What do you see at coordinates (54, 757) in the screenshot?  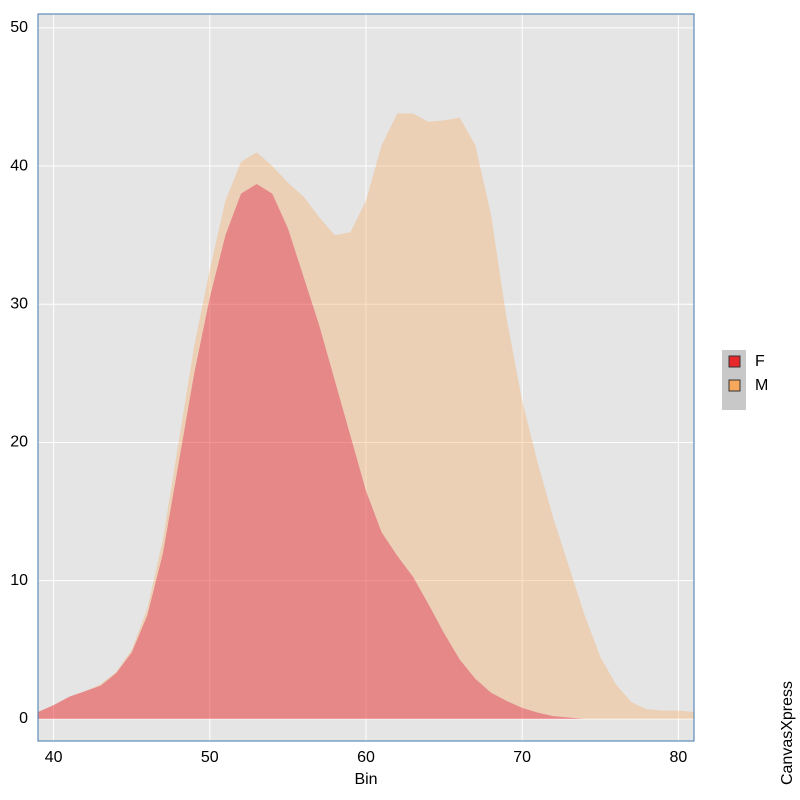 I see `x-tick-label: 40` at bounding box center [54, 757].